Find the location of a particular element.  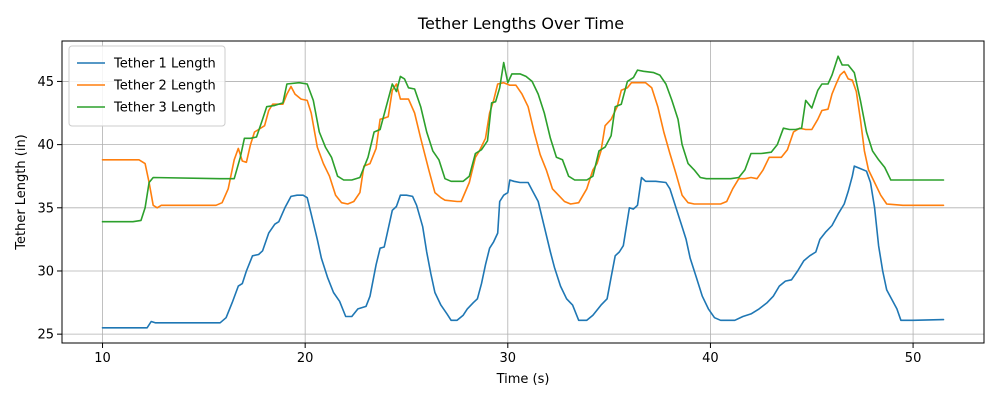

x-tick-label: 50 is located at coordinates (913, 358).